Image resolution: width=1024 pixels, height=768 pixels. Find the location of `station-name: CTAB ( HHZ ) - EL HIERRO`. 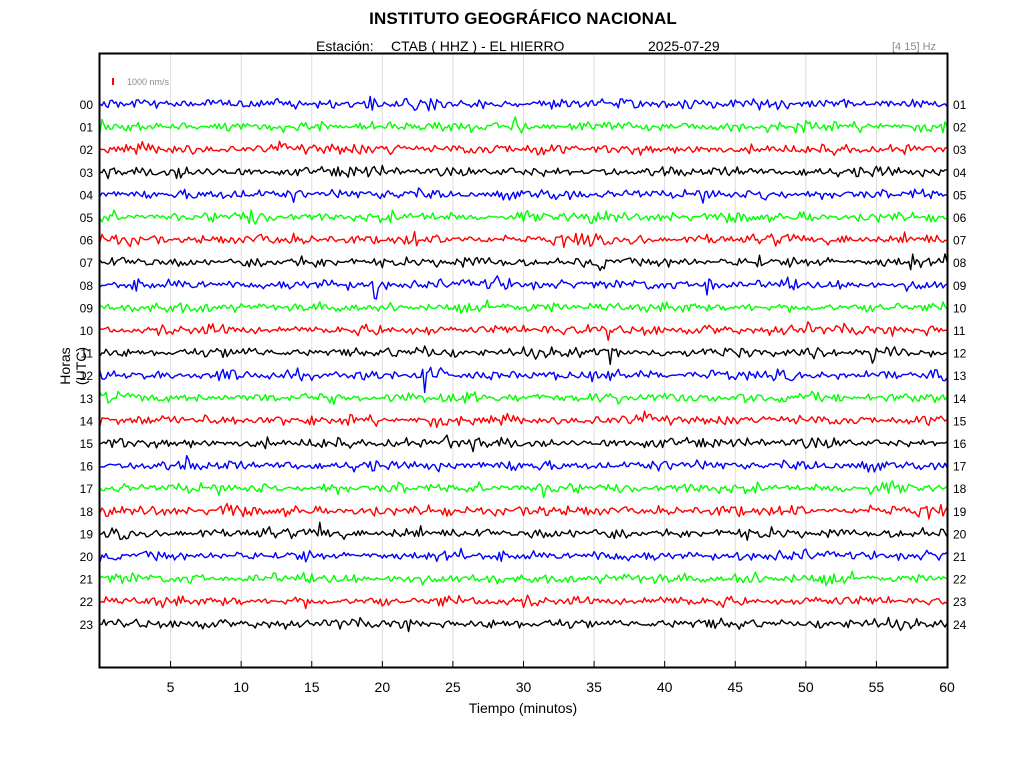

station-name: CTAB ( HHZ ) - EL HIERRO is located at coordinates (478, 46).